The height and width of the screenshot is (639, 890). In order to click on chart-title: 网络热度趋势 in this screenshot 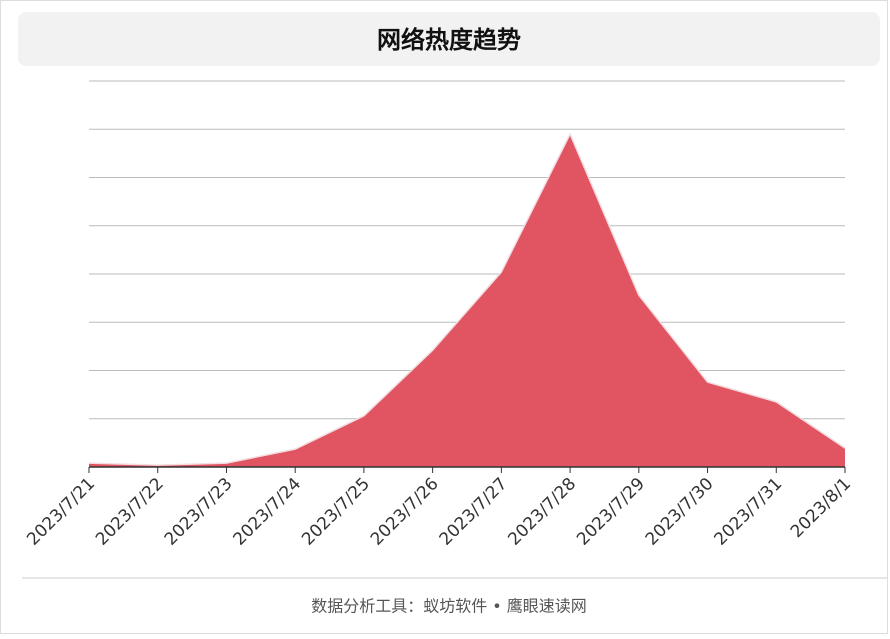, I will do `click(449, 40)`.